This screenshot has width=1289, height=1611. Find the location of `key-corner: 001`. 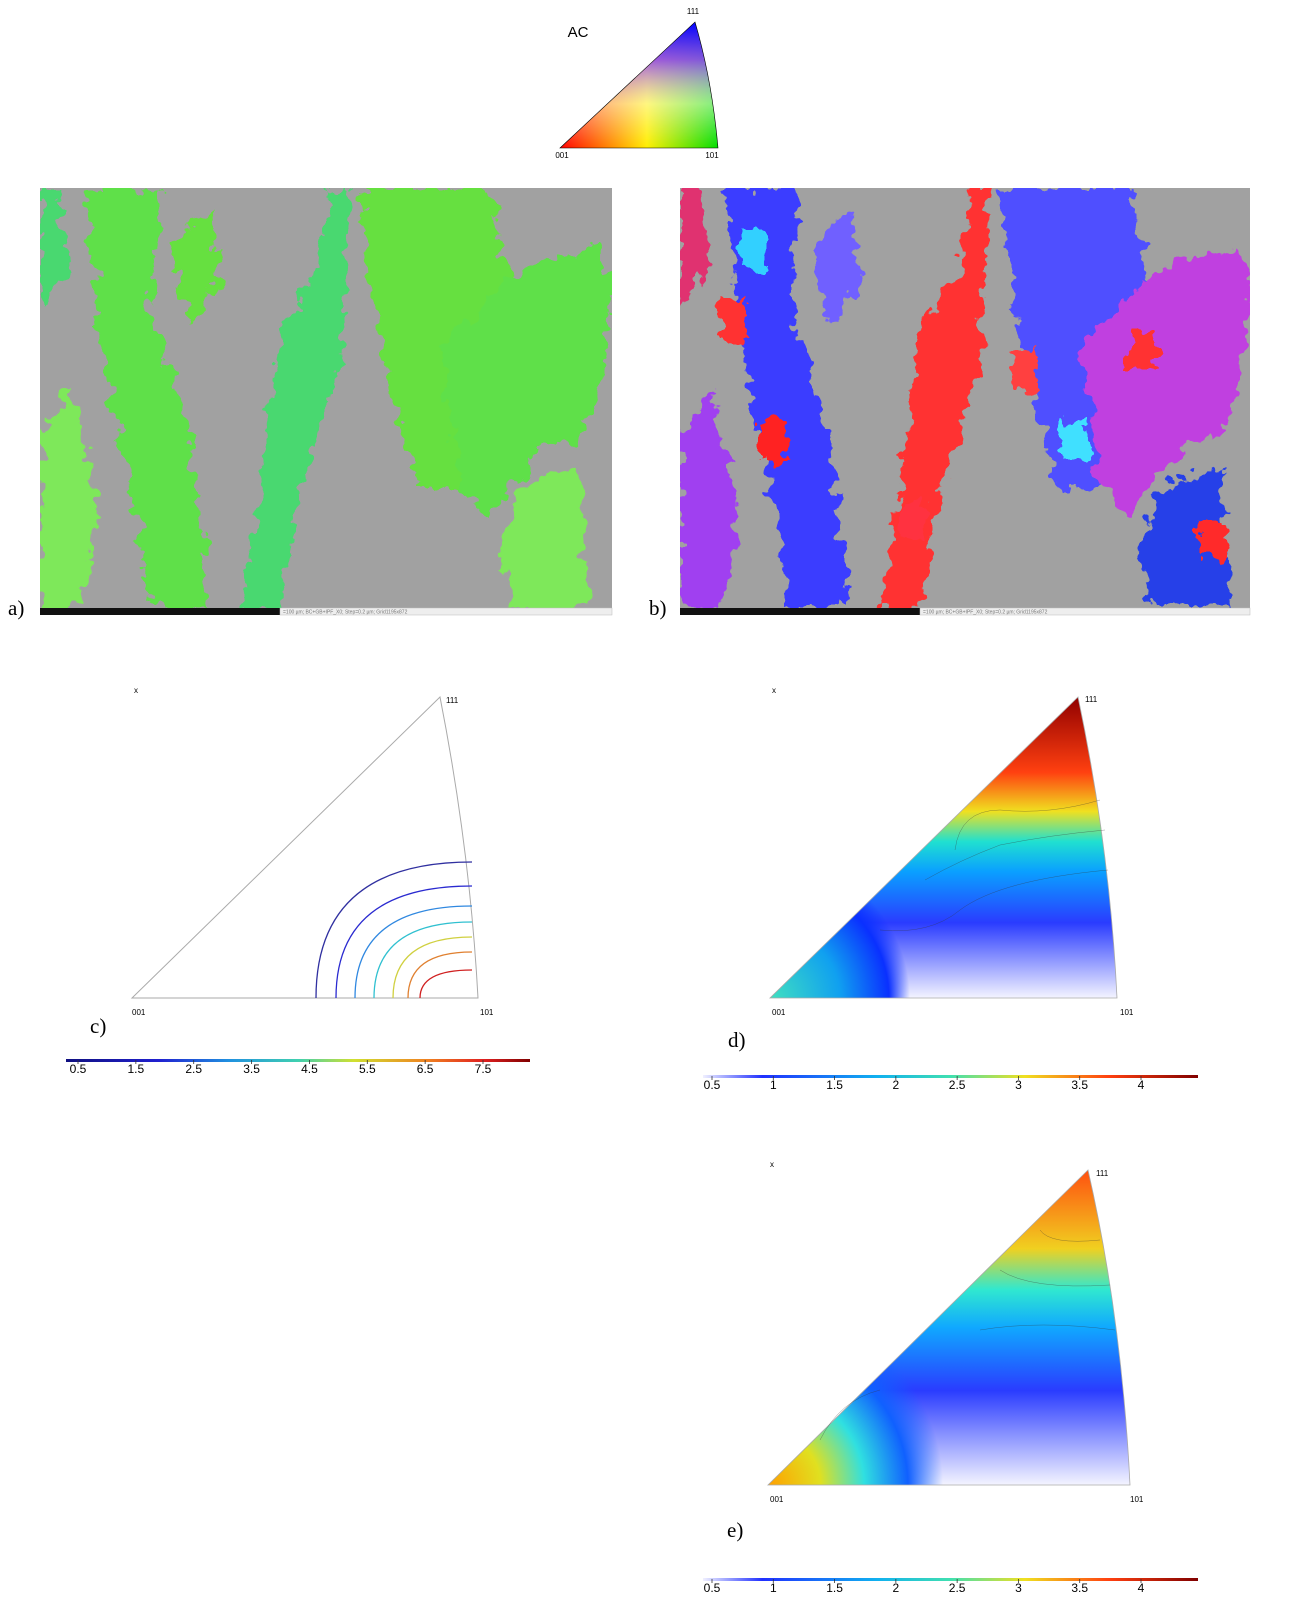

key-corner: 001 is located at coordinates (562, 155).